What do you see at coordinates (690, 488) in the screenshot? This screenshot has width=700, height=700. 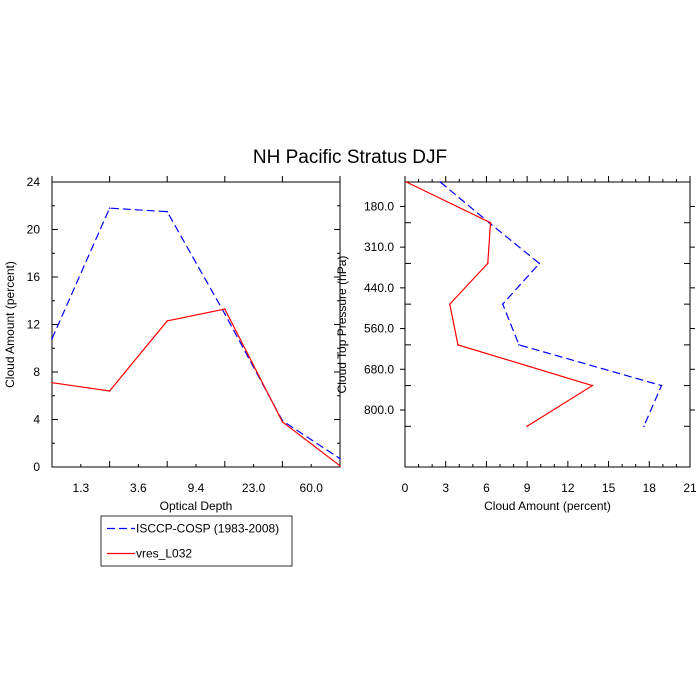 I see `x-tick-label: 21` at bounding box center [690, 488].